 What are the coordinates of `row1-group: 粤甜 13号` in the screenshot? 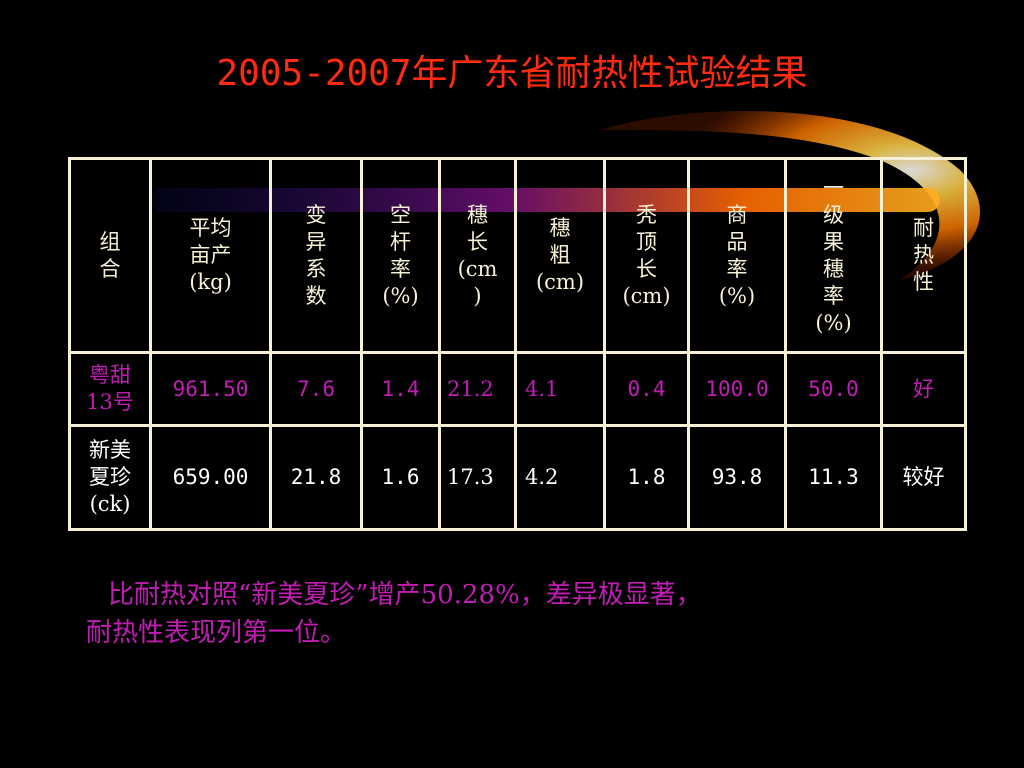 It's located at (110, 389).